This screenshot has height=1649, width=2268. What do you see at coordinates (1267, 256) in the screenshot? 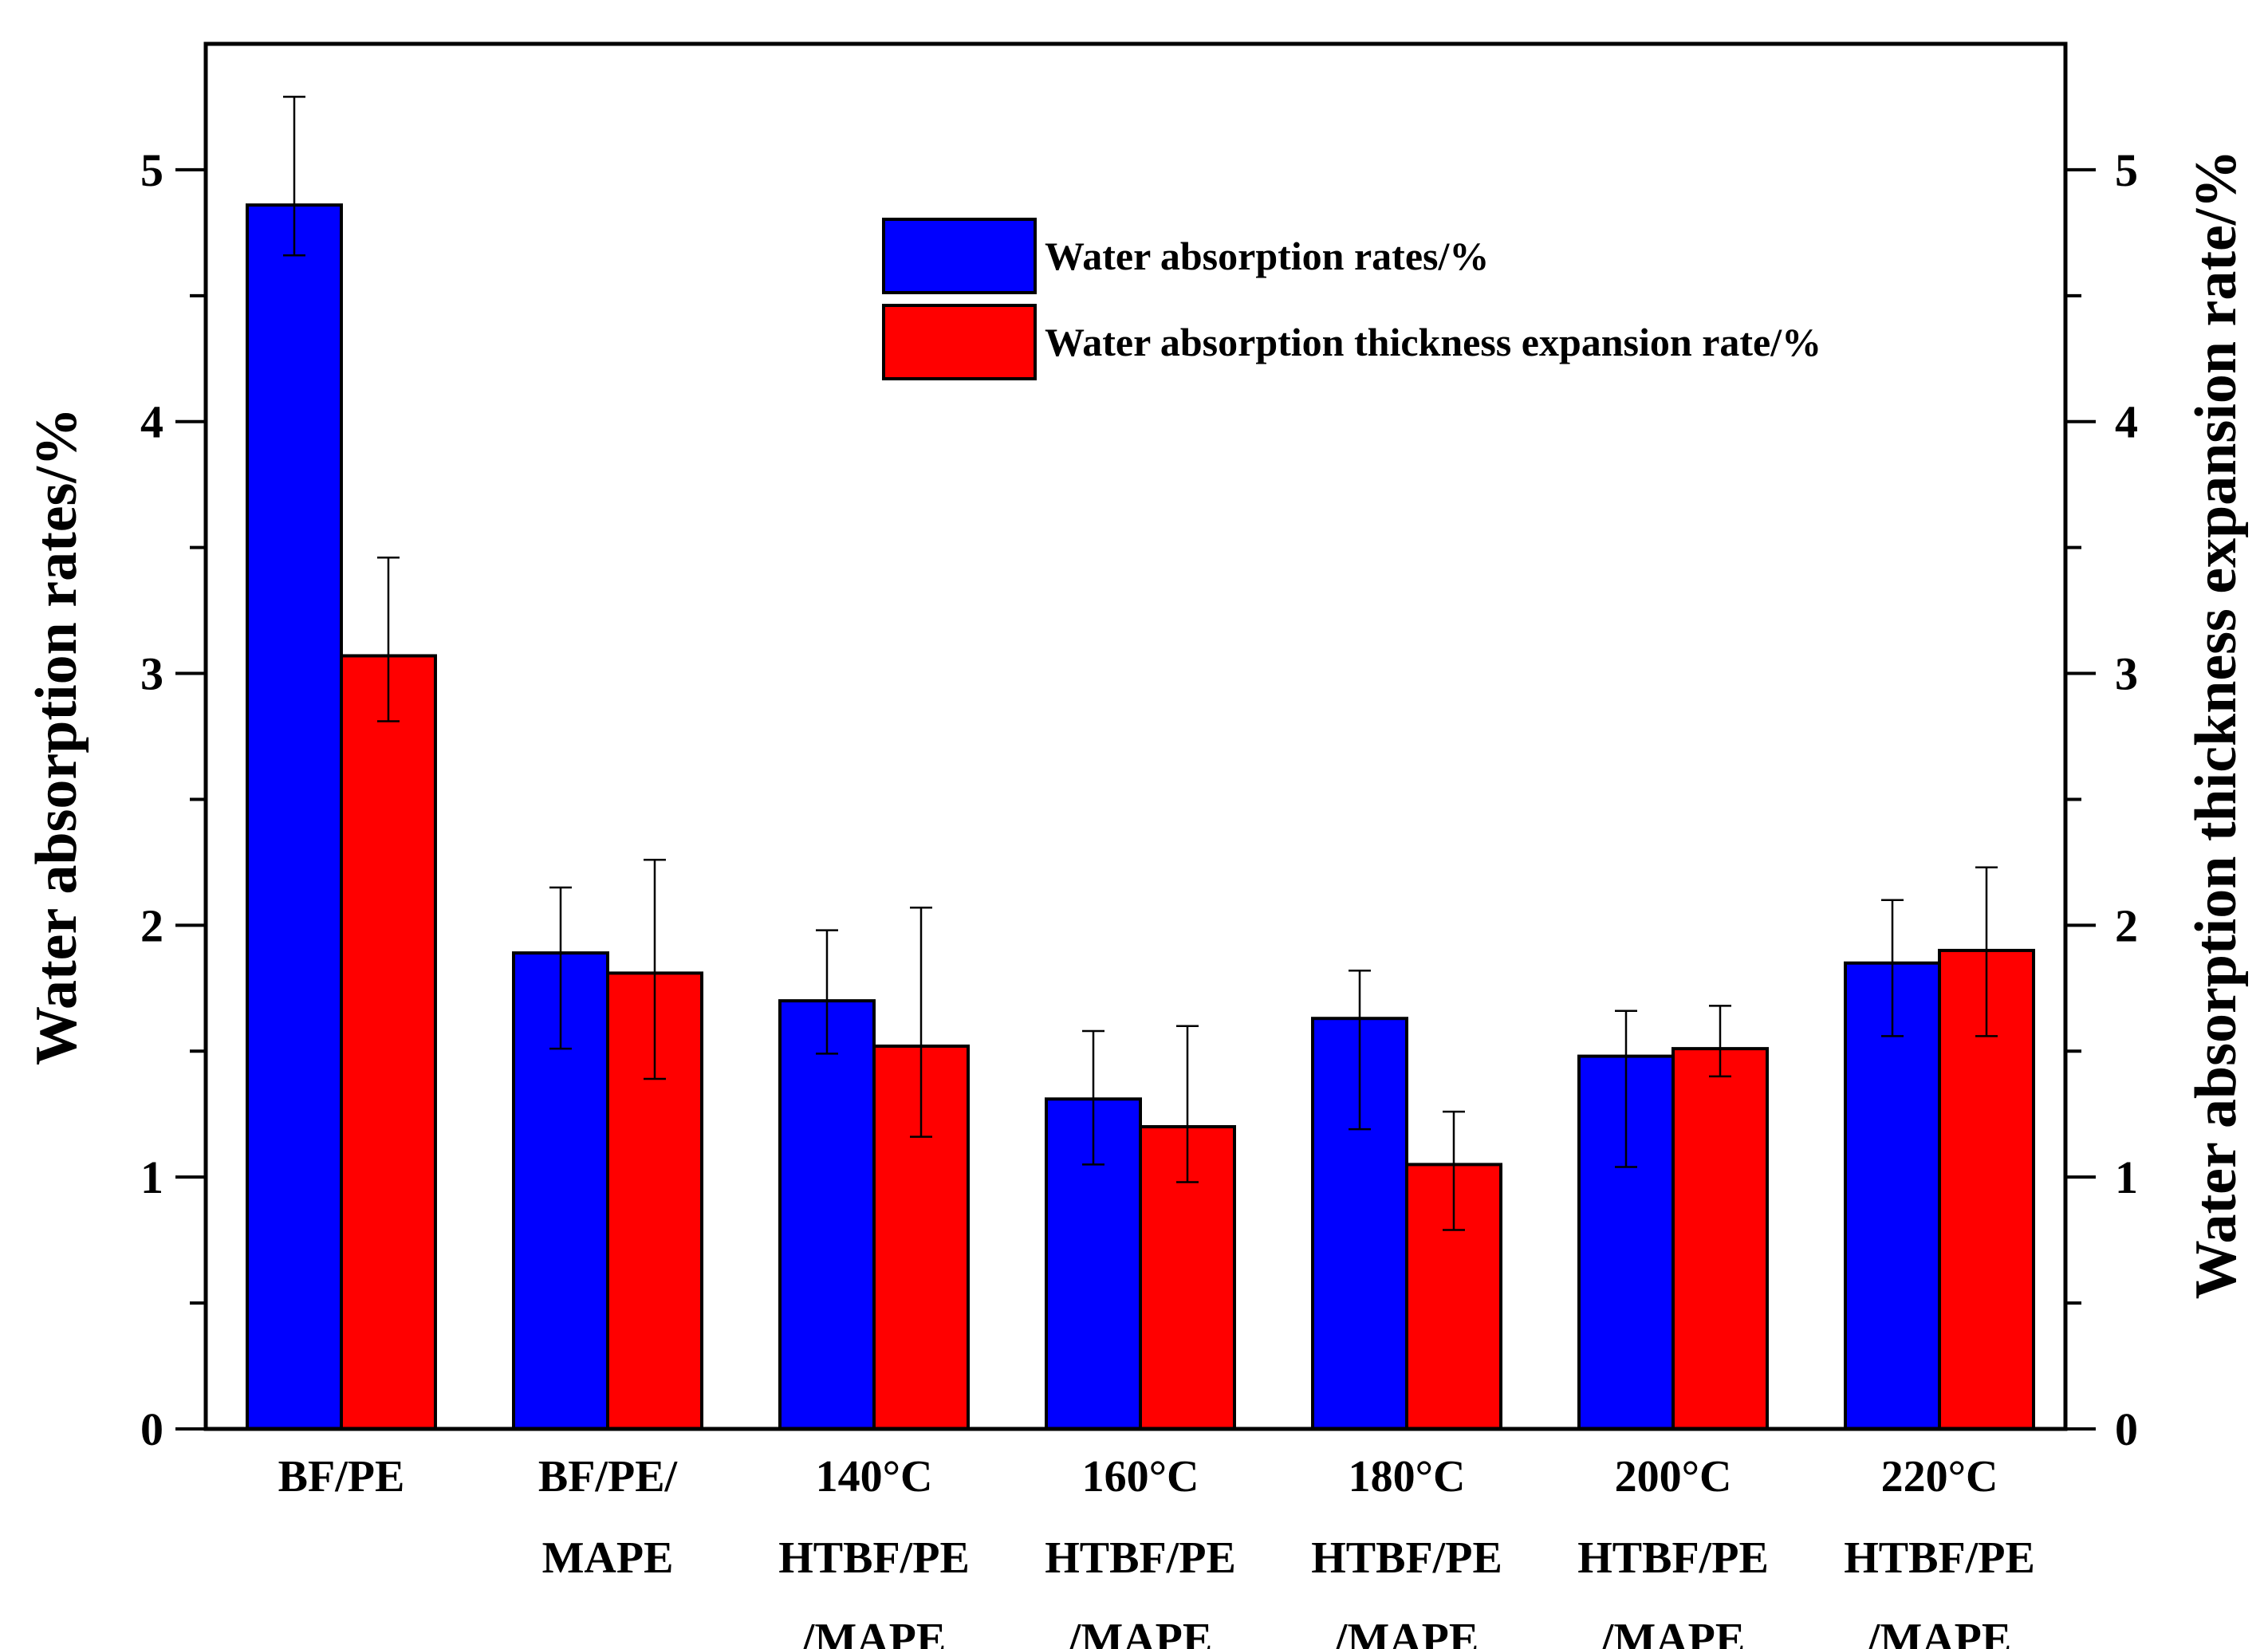
I see `legend-label-absorption: Water absorption rates/%` at bounding box center [1267, 256].